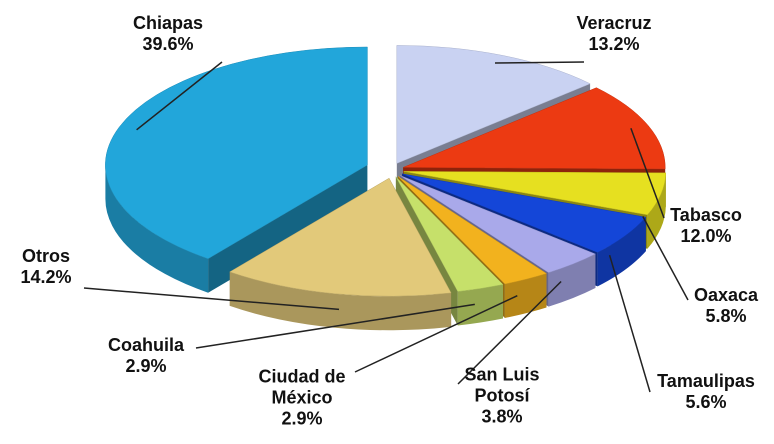  I want to click on category-name: Coahuila, so click(146, 345).